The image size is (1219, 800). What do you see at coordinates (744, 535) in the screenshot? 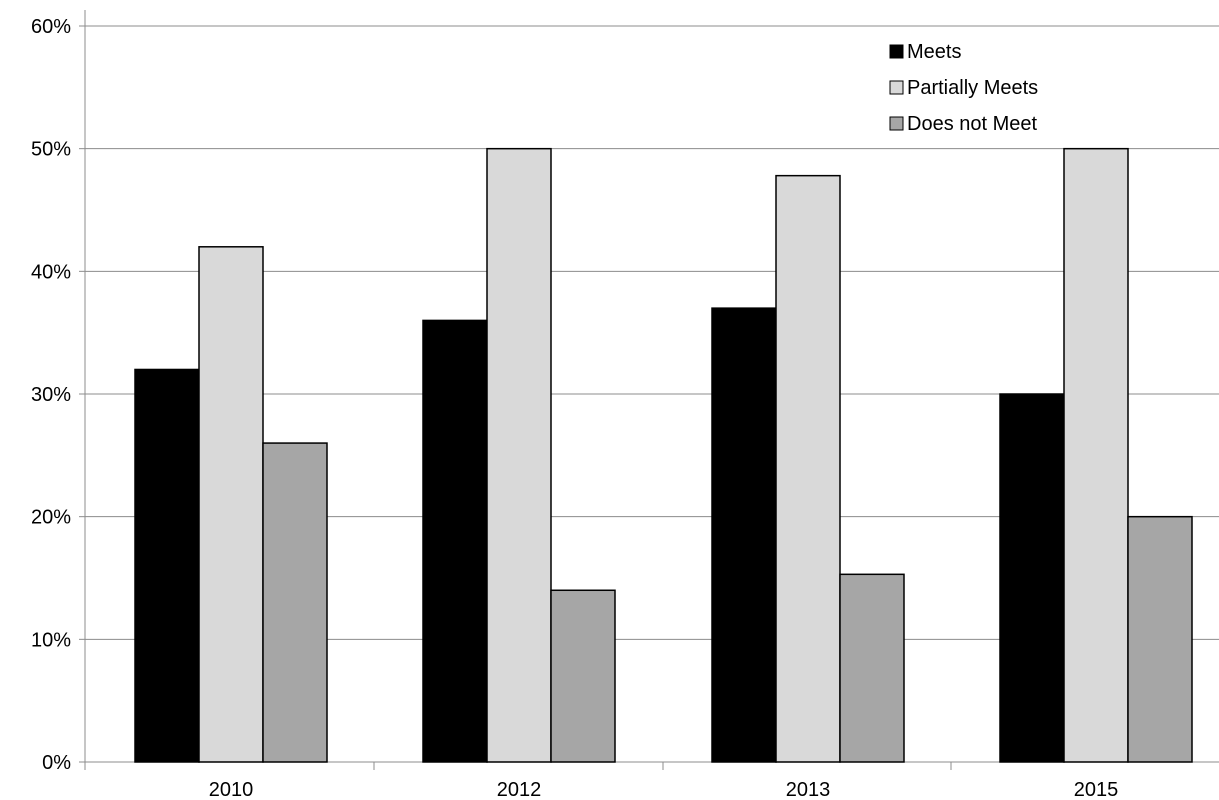
I see `bar-meets-2013` at bounding box center [744, 535].